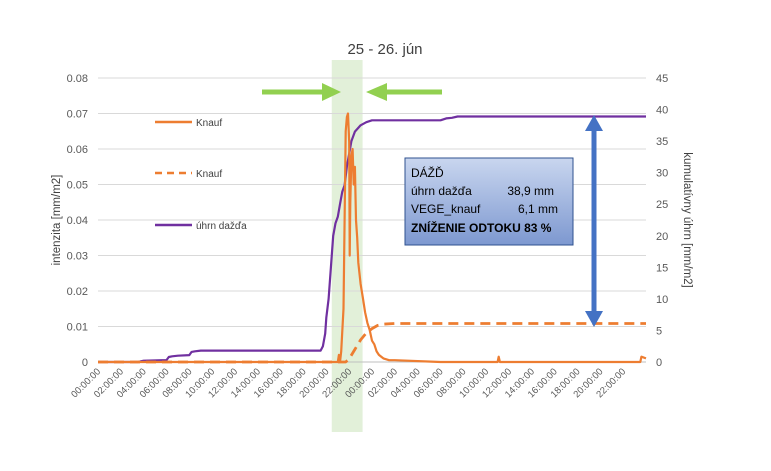  Describe the element at coordinates (77, 79) in the screenshot. I see `y-left-tick-label: 0.08` at that location.